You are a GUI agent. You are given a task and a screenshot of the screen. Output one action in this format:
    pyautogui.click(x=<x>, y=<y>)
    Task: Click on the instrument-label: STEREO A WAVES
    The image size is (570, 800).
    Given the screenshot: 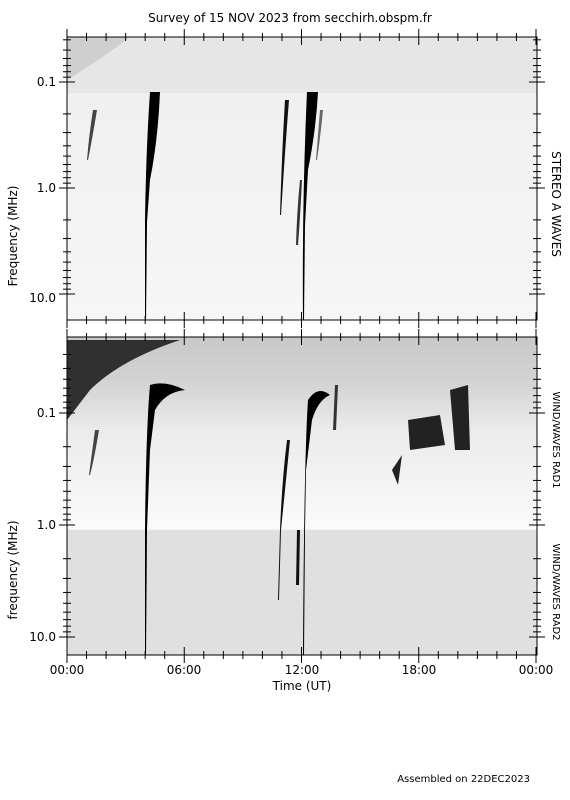 What is the action you would take?
    pyautogui.click(x=556, y=204)
    